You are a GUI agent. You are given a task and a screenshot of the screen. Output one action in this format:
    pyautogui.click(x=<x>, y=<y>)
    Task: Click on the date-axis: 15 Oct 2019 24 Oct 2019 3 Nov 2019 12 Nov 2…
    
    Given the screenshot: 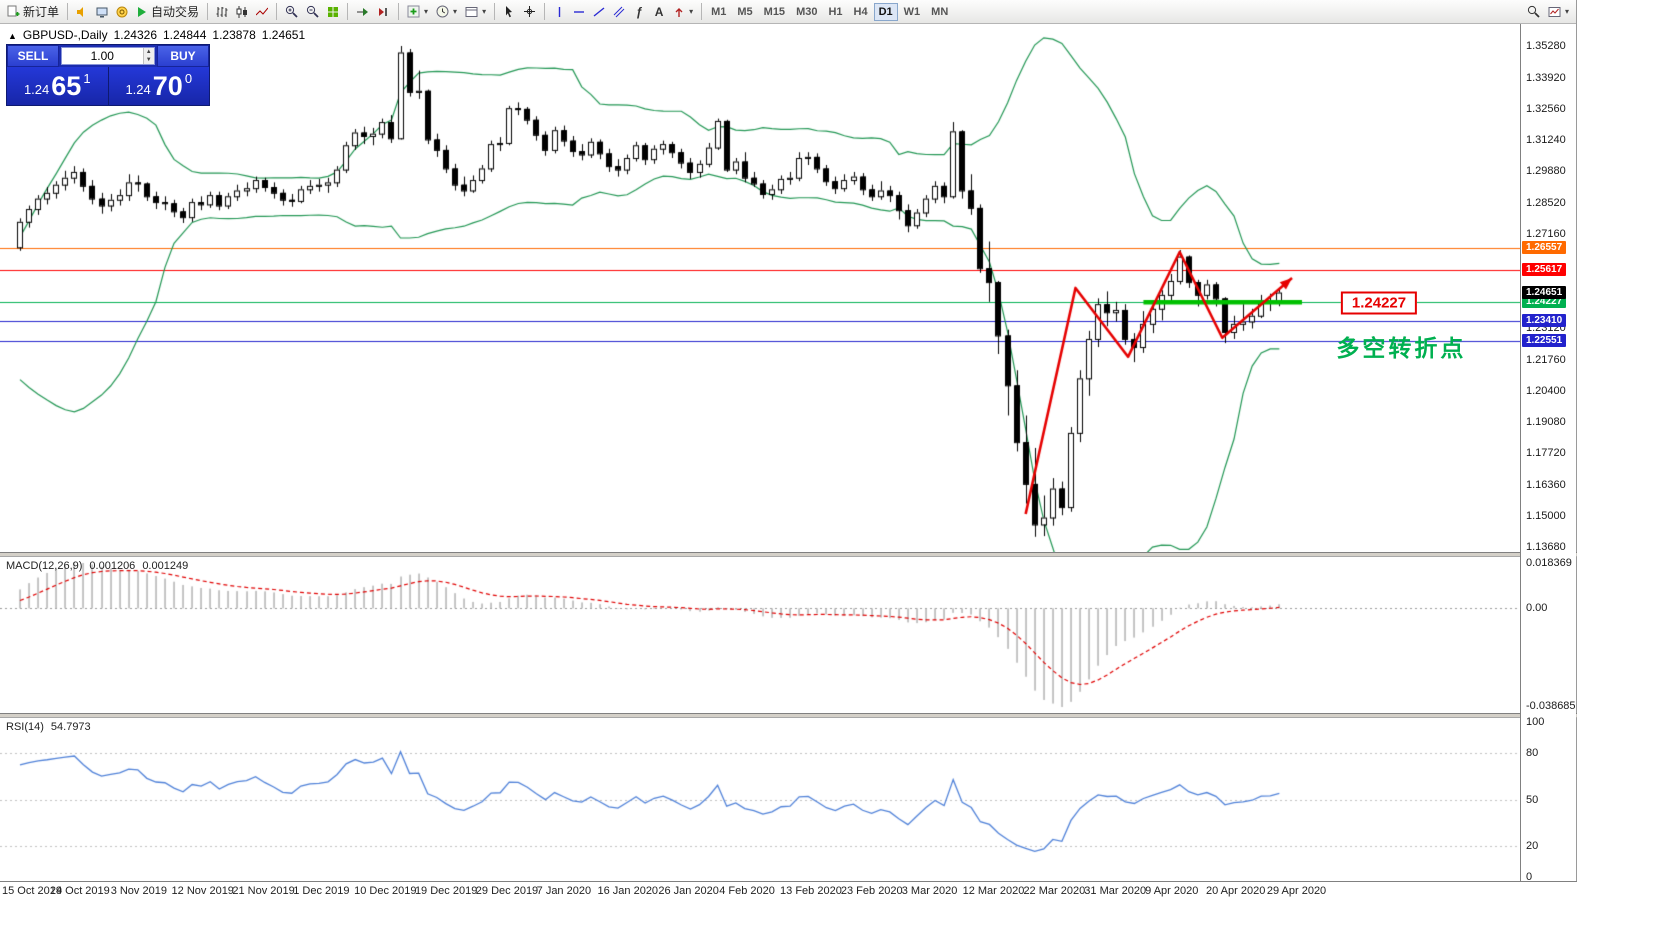 What is the action you would take?
    pyautogui.click(x=788, y=890)
    